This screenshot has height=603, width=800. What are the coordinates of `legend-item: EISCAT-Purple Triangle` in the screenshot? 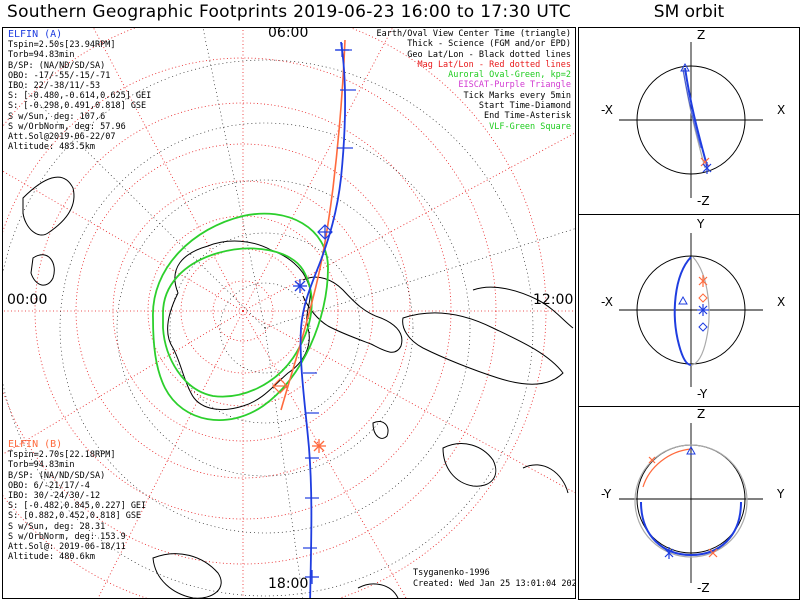 It's located at (514, 85).